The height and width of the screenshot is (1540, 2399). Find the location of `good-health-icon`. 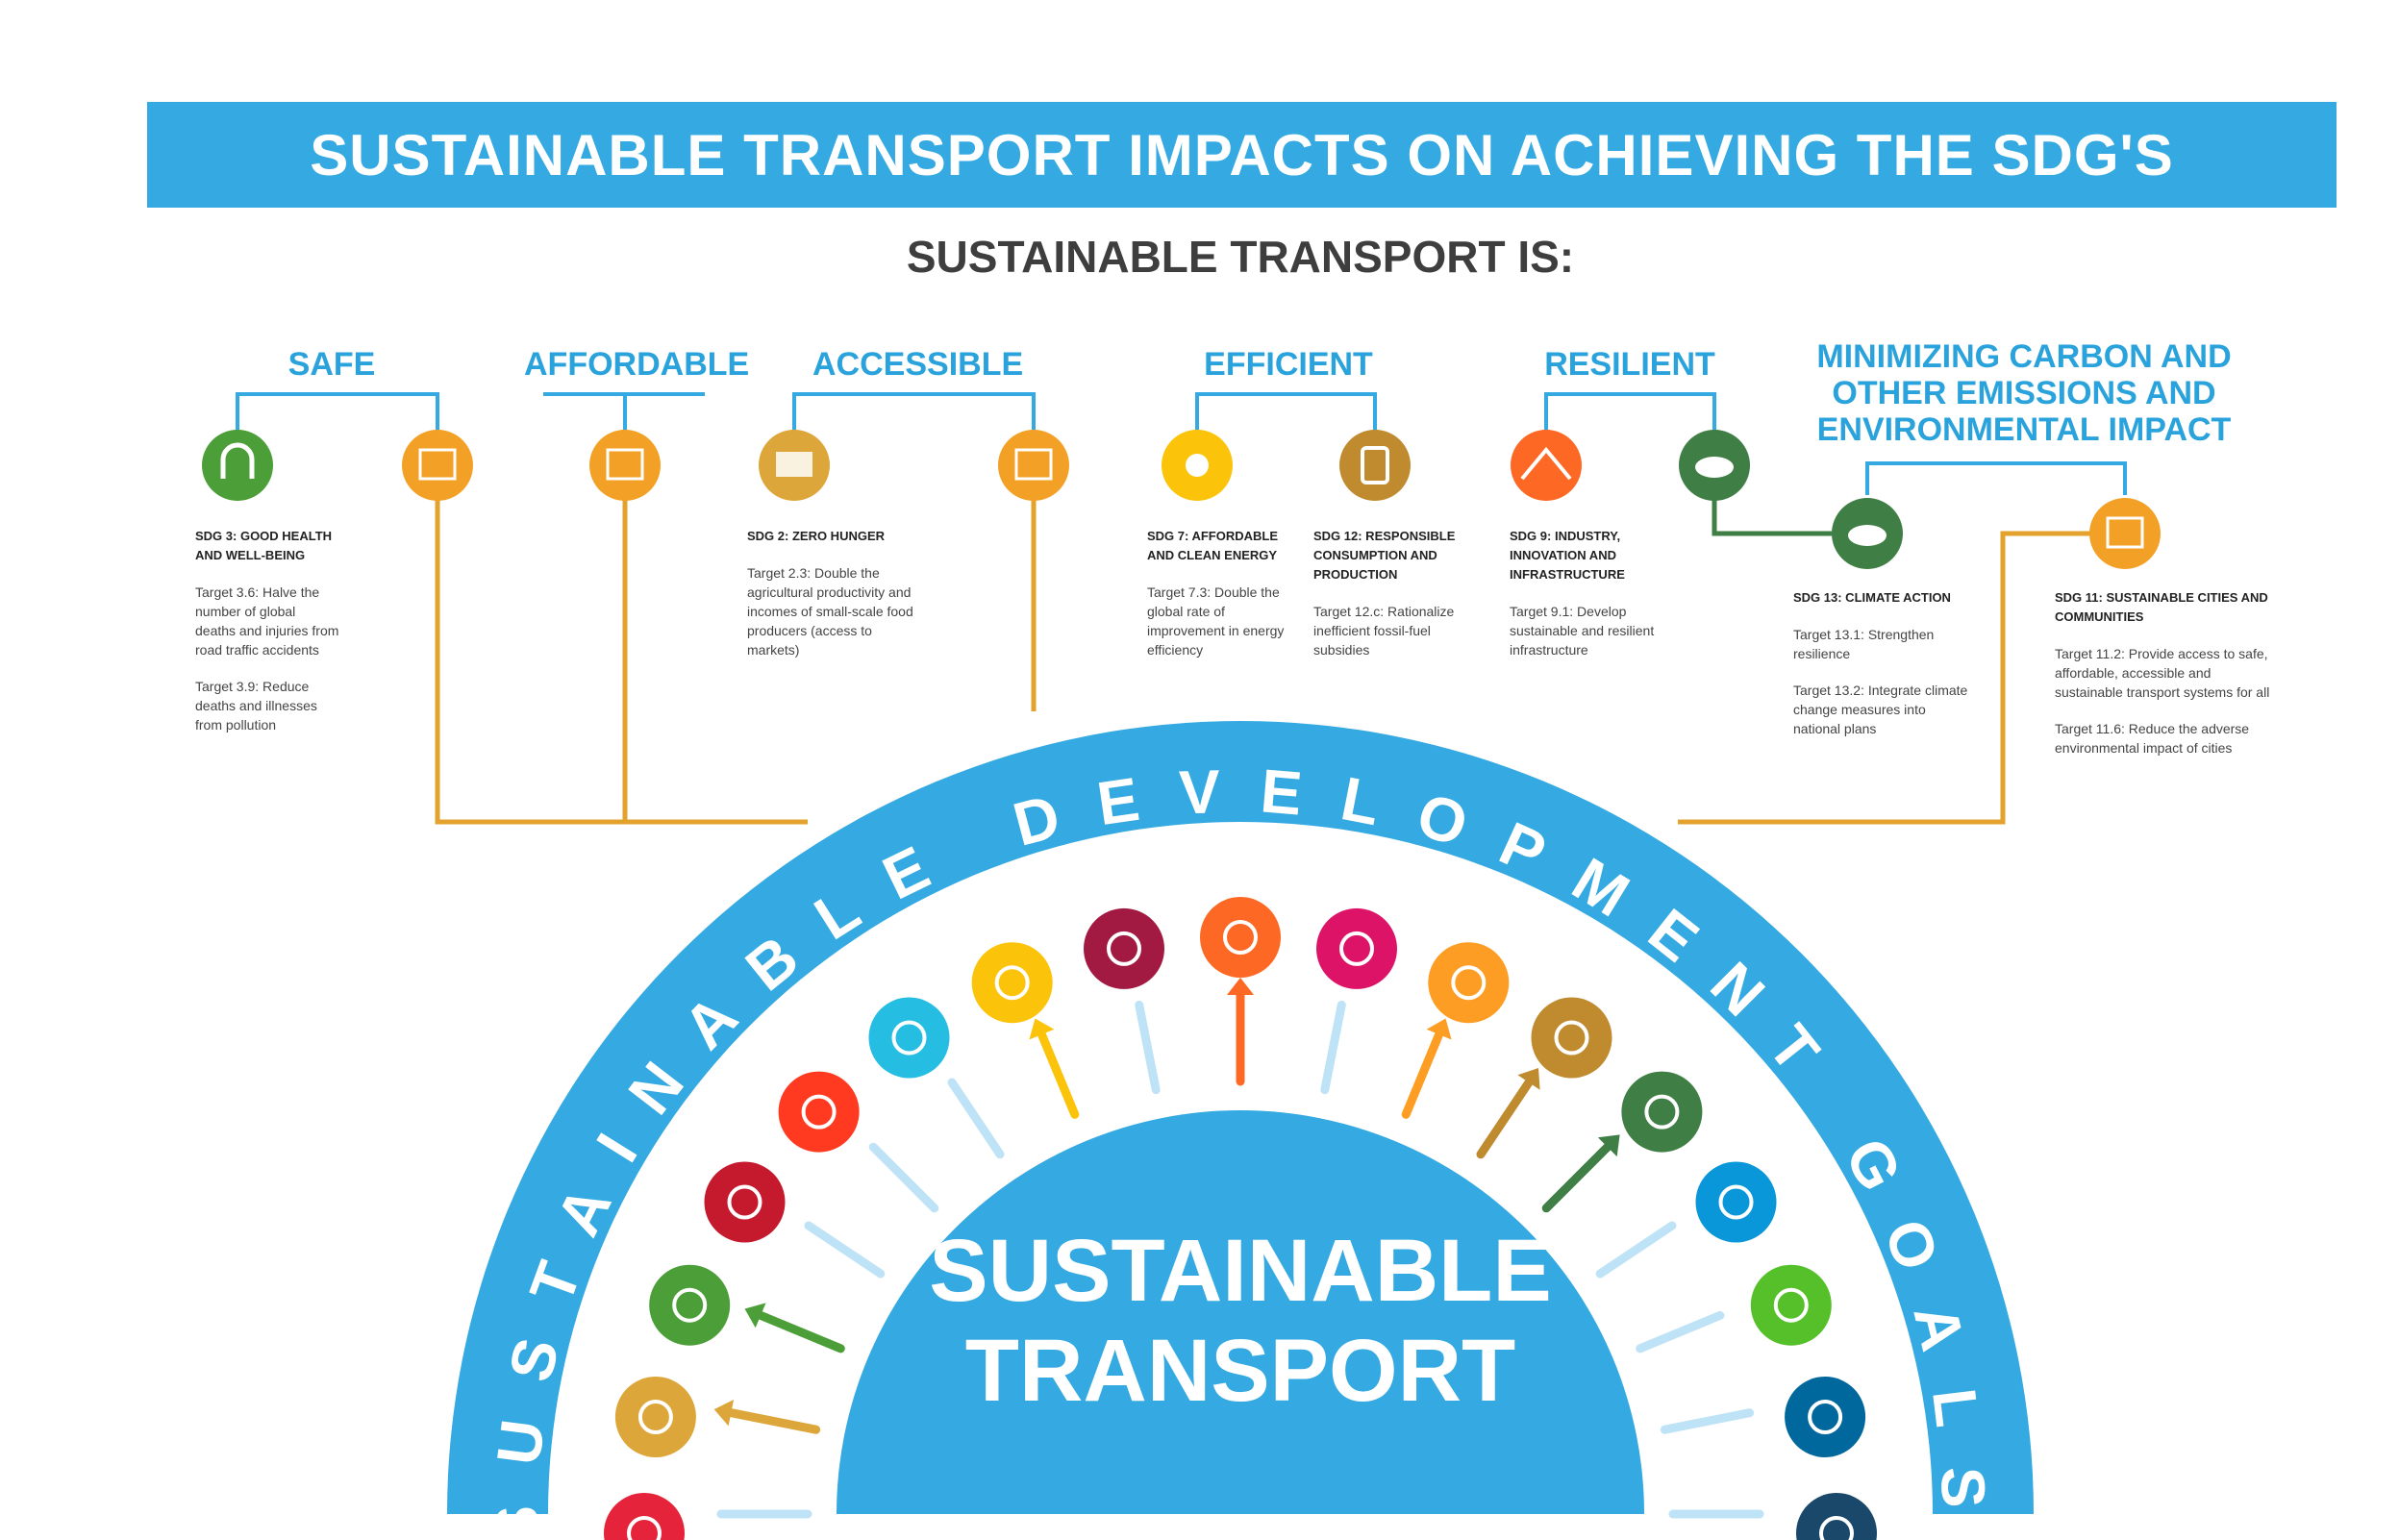

good-health-icon is located at coordinates (690, 1305).